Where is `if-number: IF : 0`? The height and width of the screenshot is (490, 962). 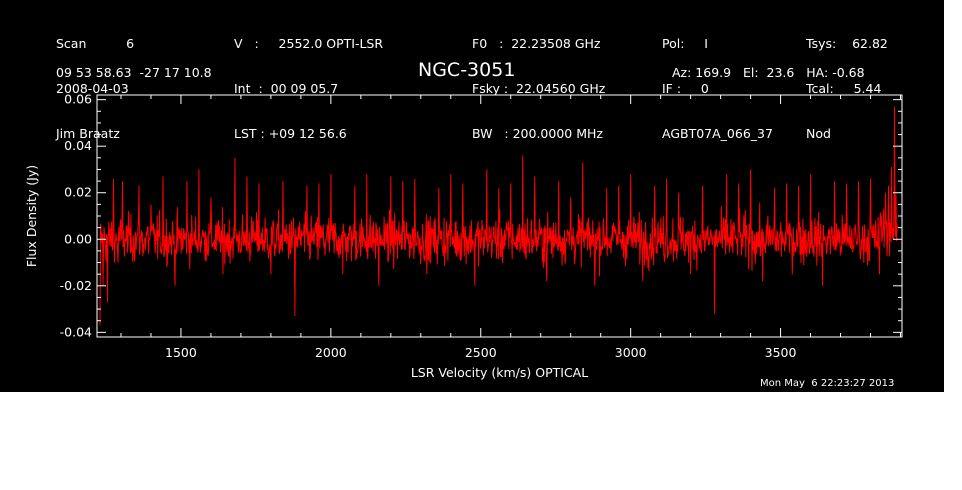 if-number: IF : 0 is located at coordinates (685, 88).